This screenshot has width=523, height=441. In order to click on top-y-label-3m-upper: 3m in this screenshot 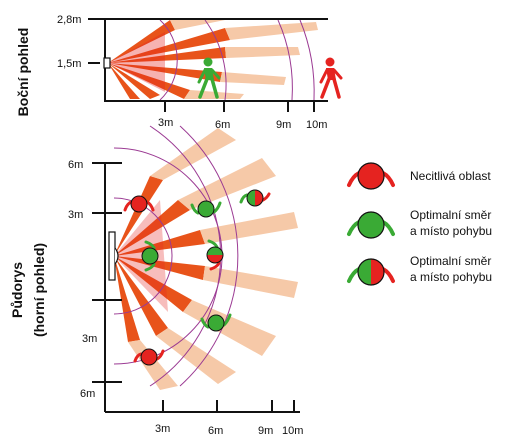, I will do `click(75, 215)`.